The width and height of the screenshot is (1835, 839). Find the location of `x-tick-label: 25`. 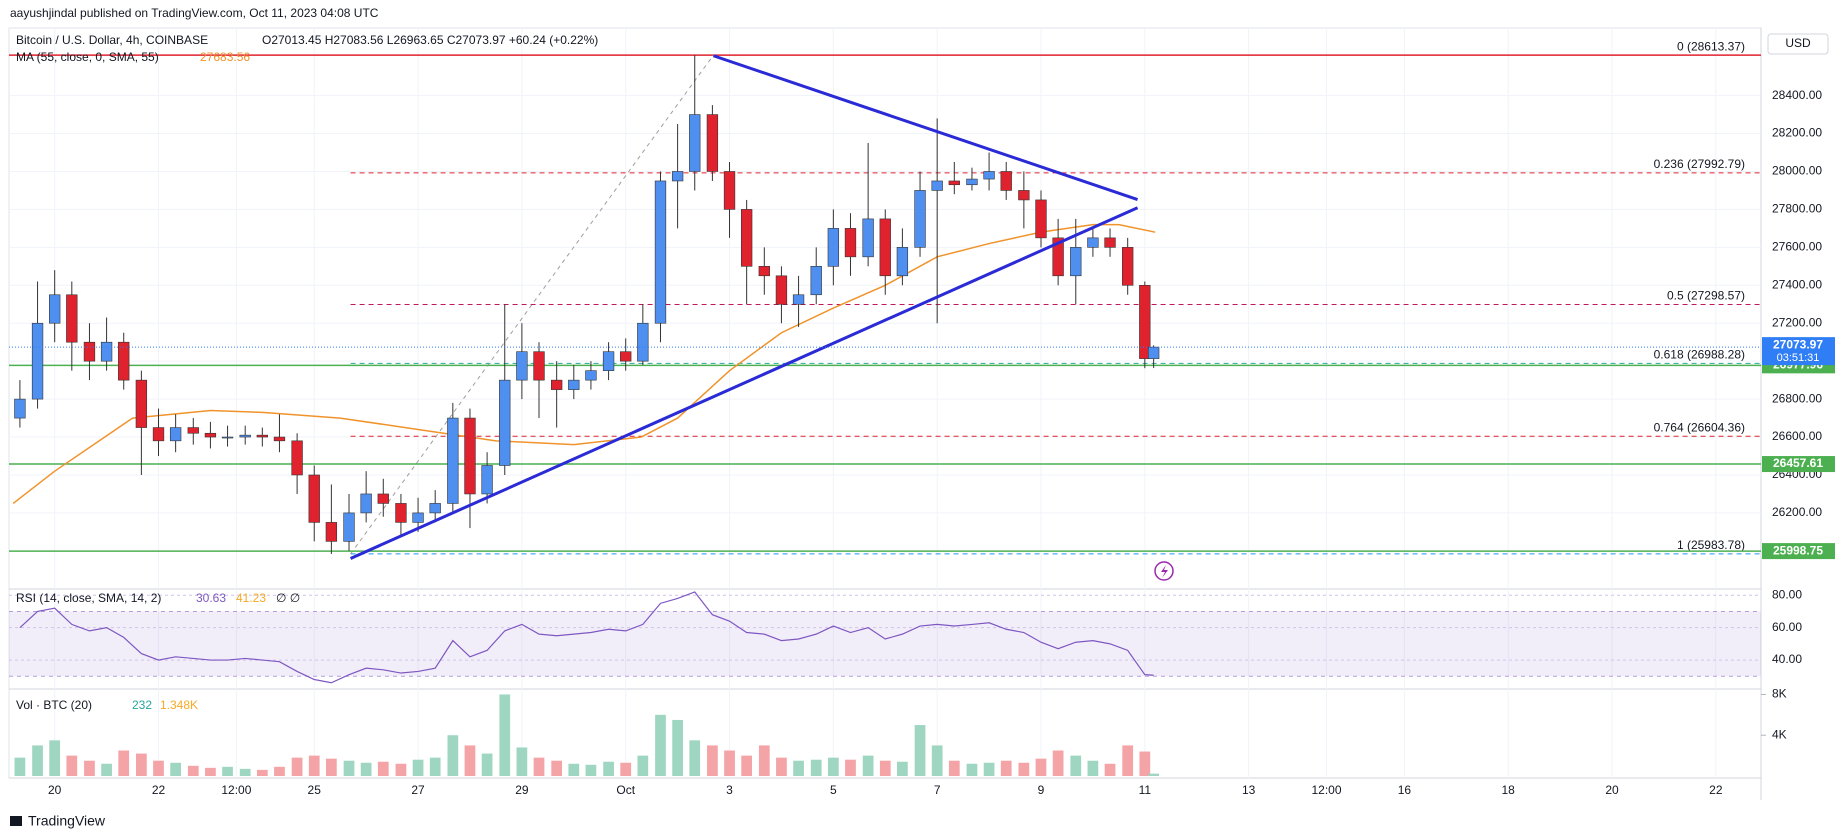

x-tick-label: 25 is located at coordinates (315, 790).